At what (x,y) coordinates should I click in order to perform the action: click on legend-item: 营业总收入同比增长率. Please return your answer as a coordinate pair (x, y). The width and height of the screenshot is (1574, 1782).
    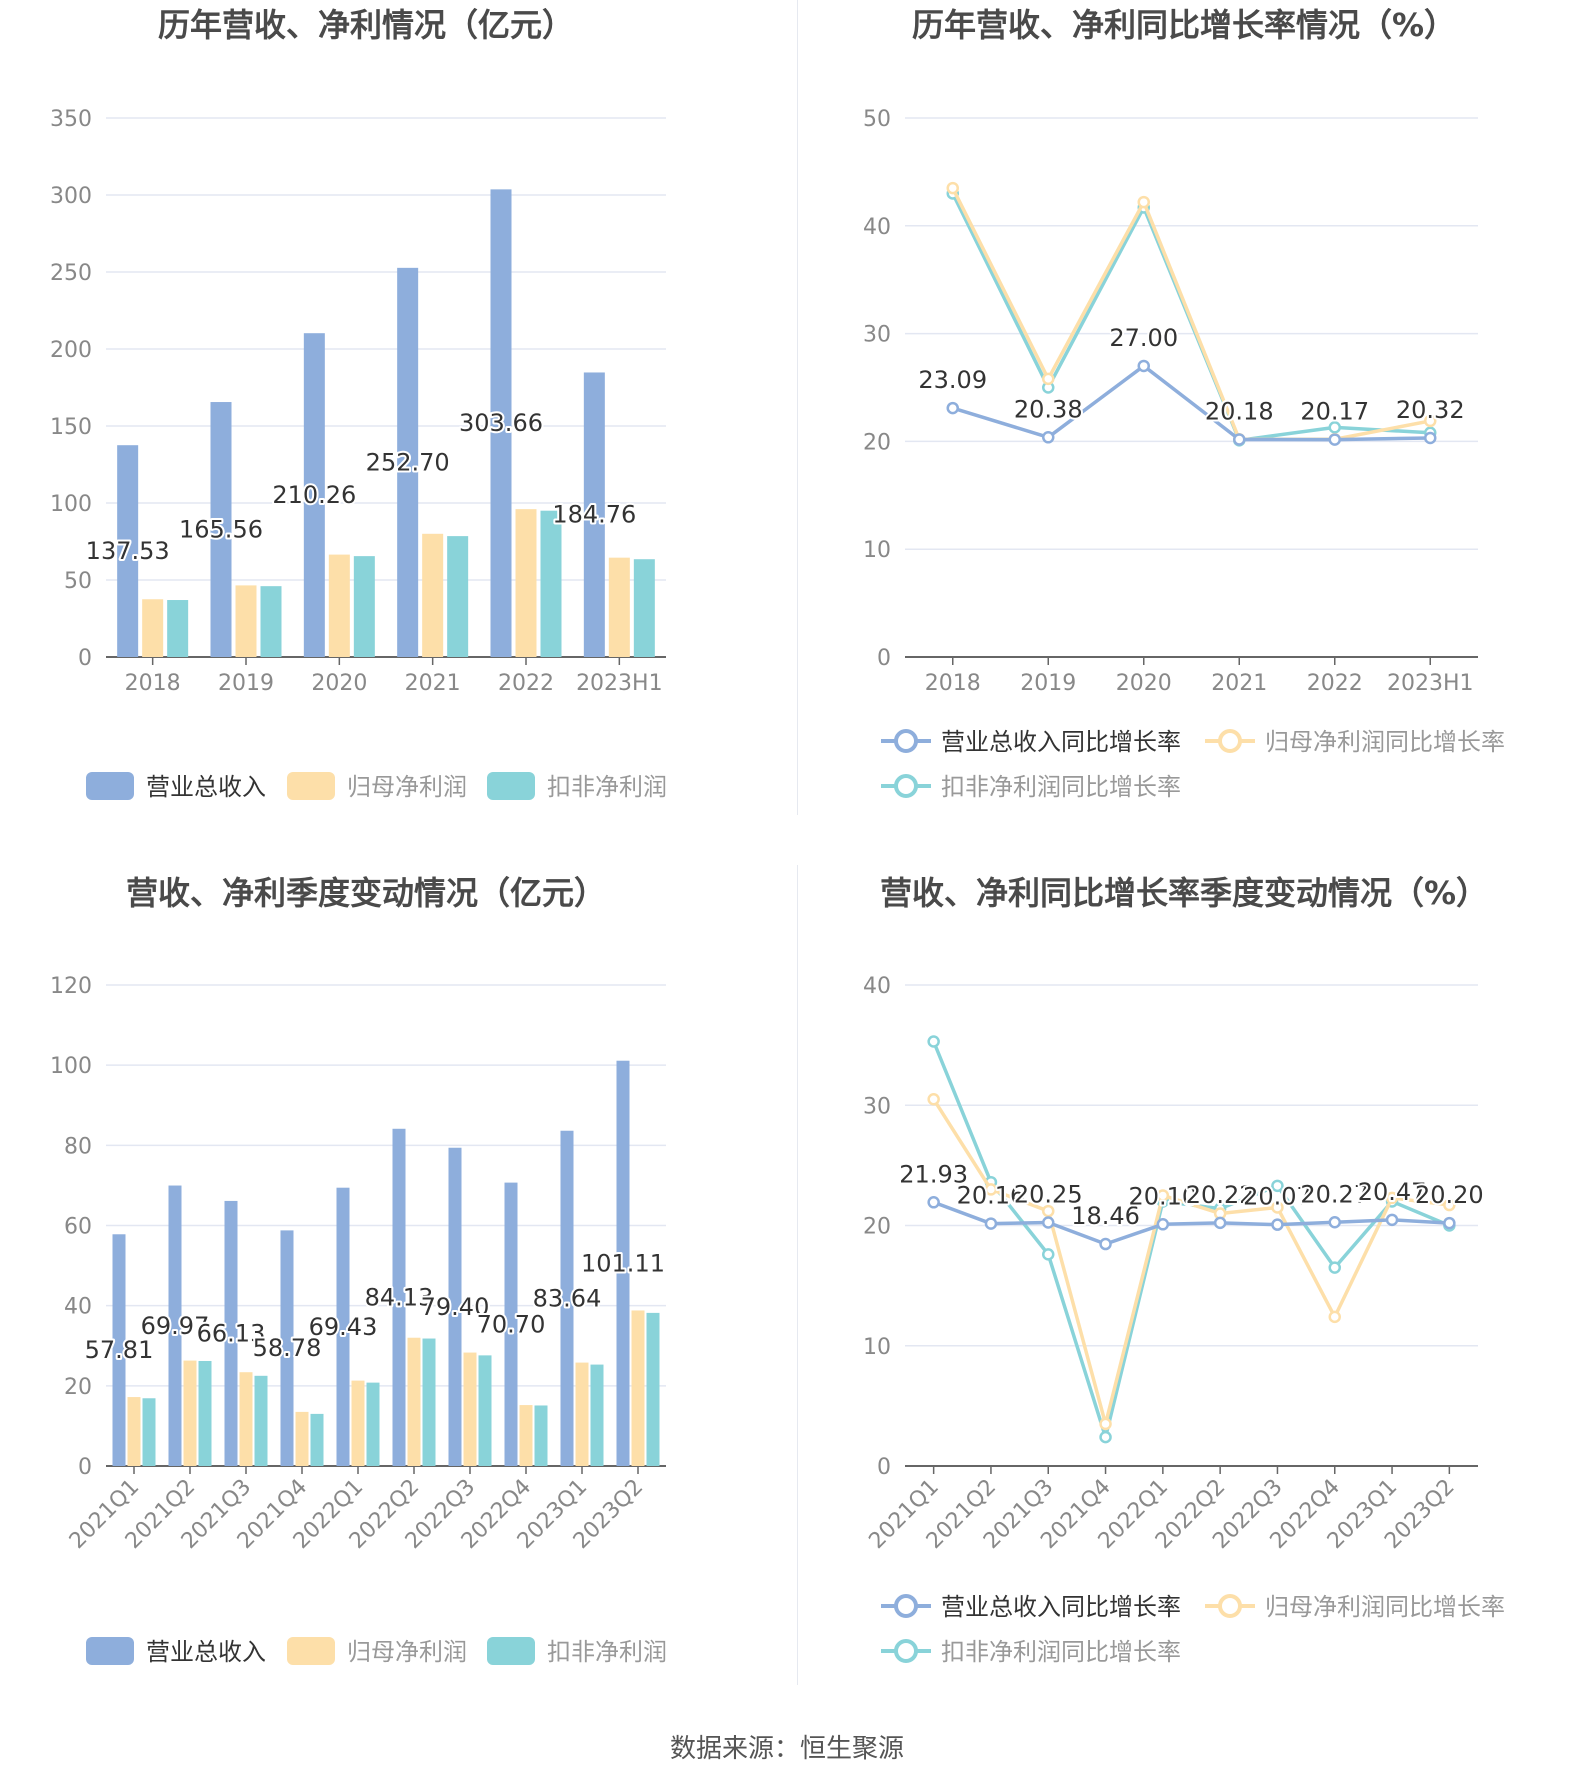
    Looking at the image, I should click on (1031, 1607).